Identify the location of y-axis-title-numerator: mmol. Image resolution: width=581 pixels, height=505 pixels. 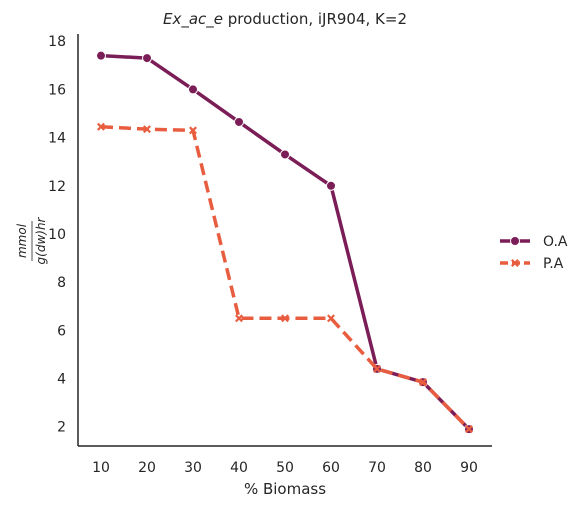
(22, 240).